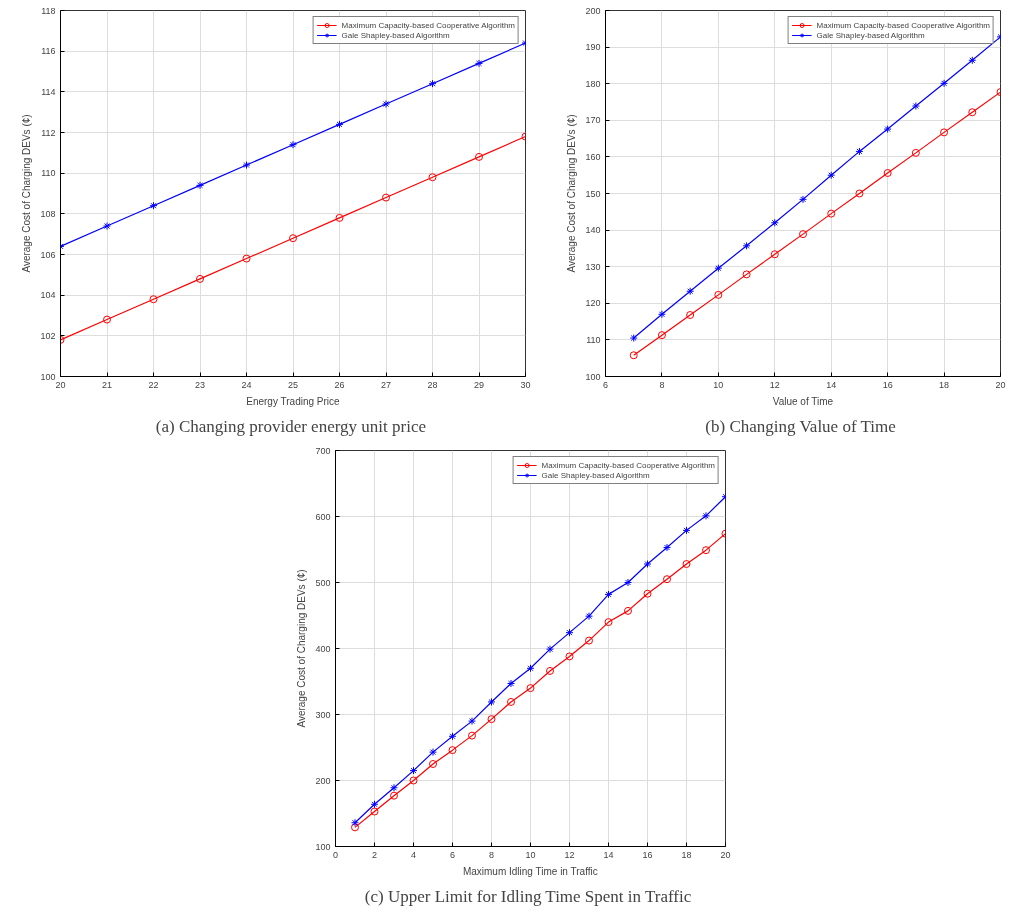  I want to click on y-tick-label: 400, so click(323, 648).